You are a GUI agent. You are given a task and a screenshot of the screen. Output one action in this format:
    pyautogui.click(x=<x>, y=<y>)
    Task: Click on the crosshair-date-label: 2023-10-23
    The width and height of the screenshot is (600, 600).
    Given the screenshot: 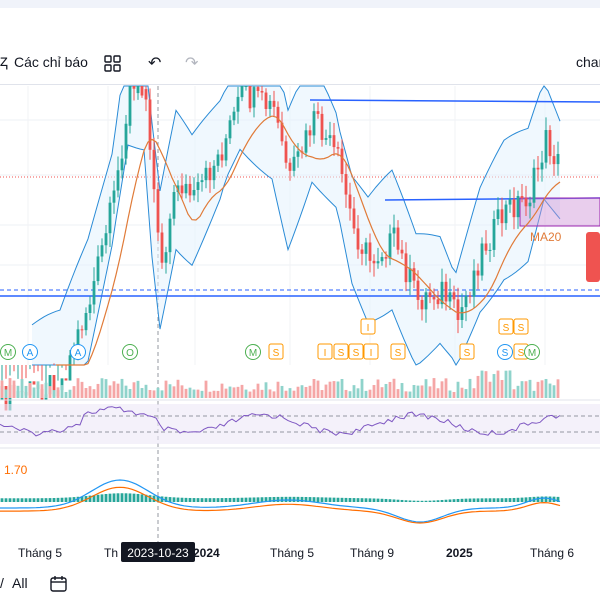 What is the action you would take?
    pyautogui.click(x=158, y=553)
    